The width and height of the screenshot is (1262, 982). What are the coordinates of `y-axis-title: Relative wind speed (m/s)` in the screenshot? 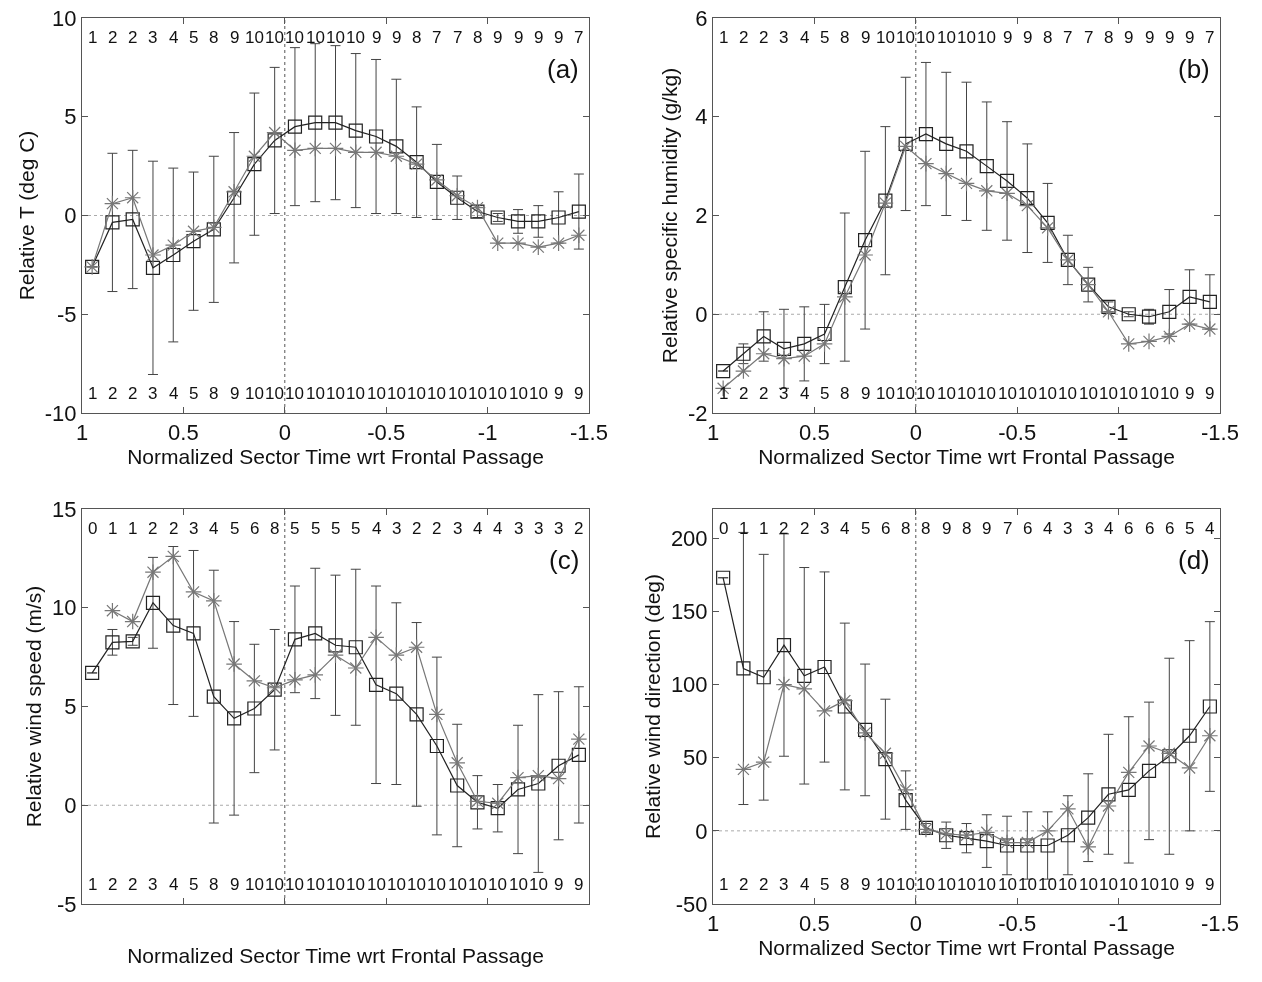 It's located at (34, 706).